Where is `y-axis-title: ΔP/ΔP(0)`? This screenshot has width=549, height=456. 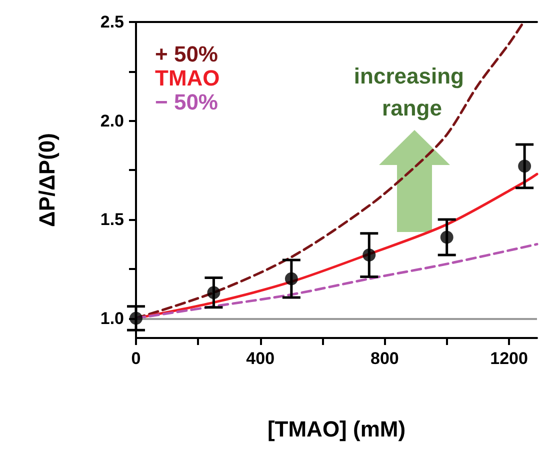
y-axis-title: ΔP/ΔP(0) is located at coordinates (47, 180).